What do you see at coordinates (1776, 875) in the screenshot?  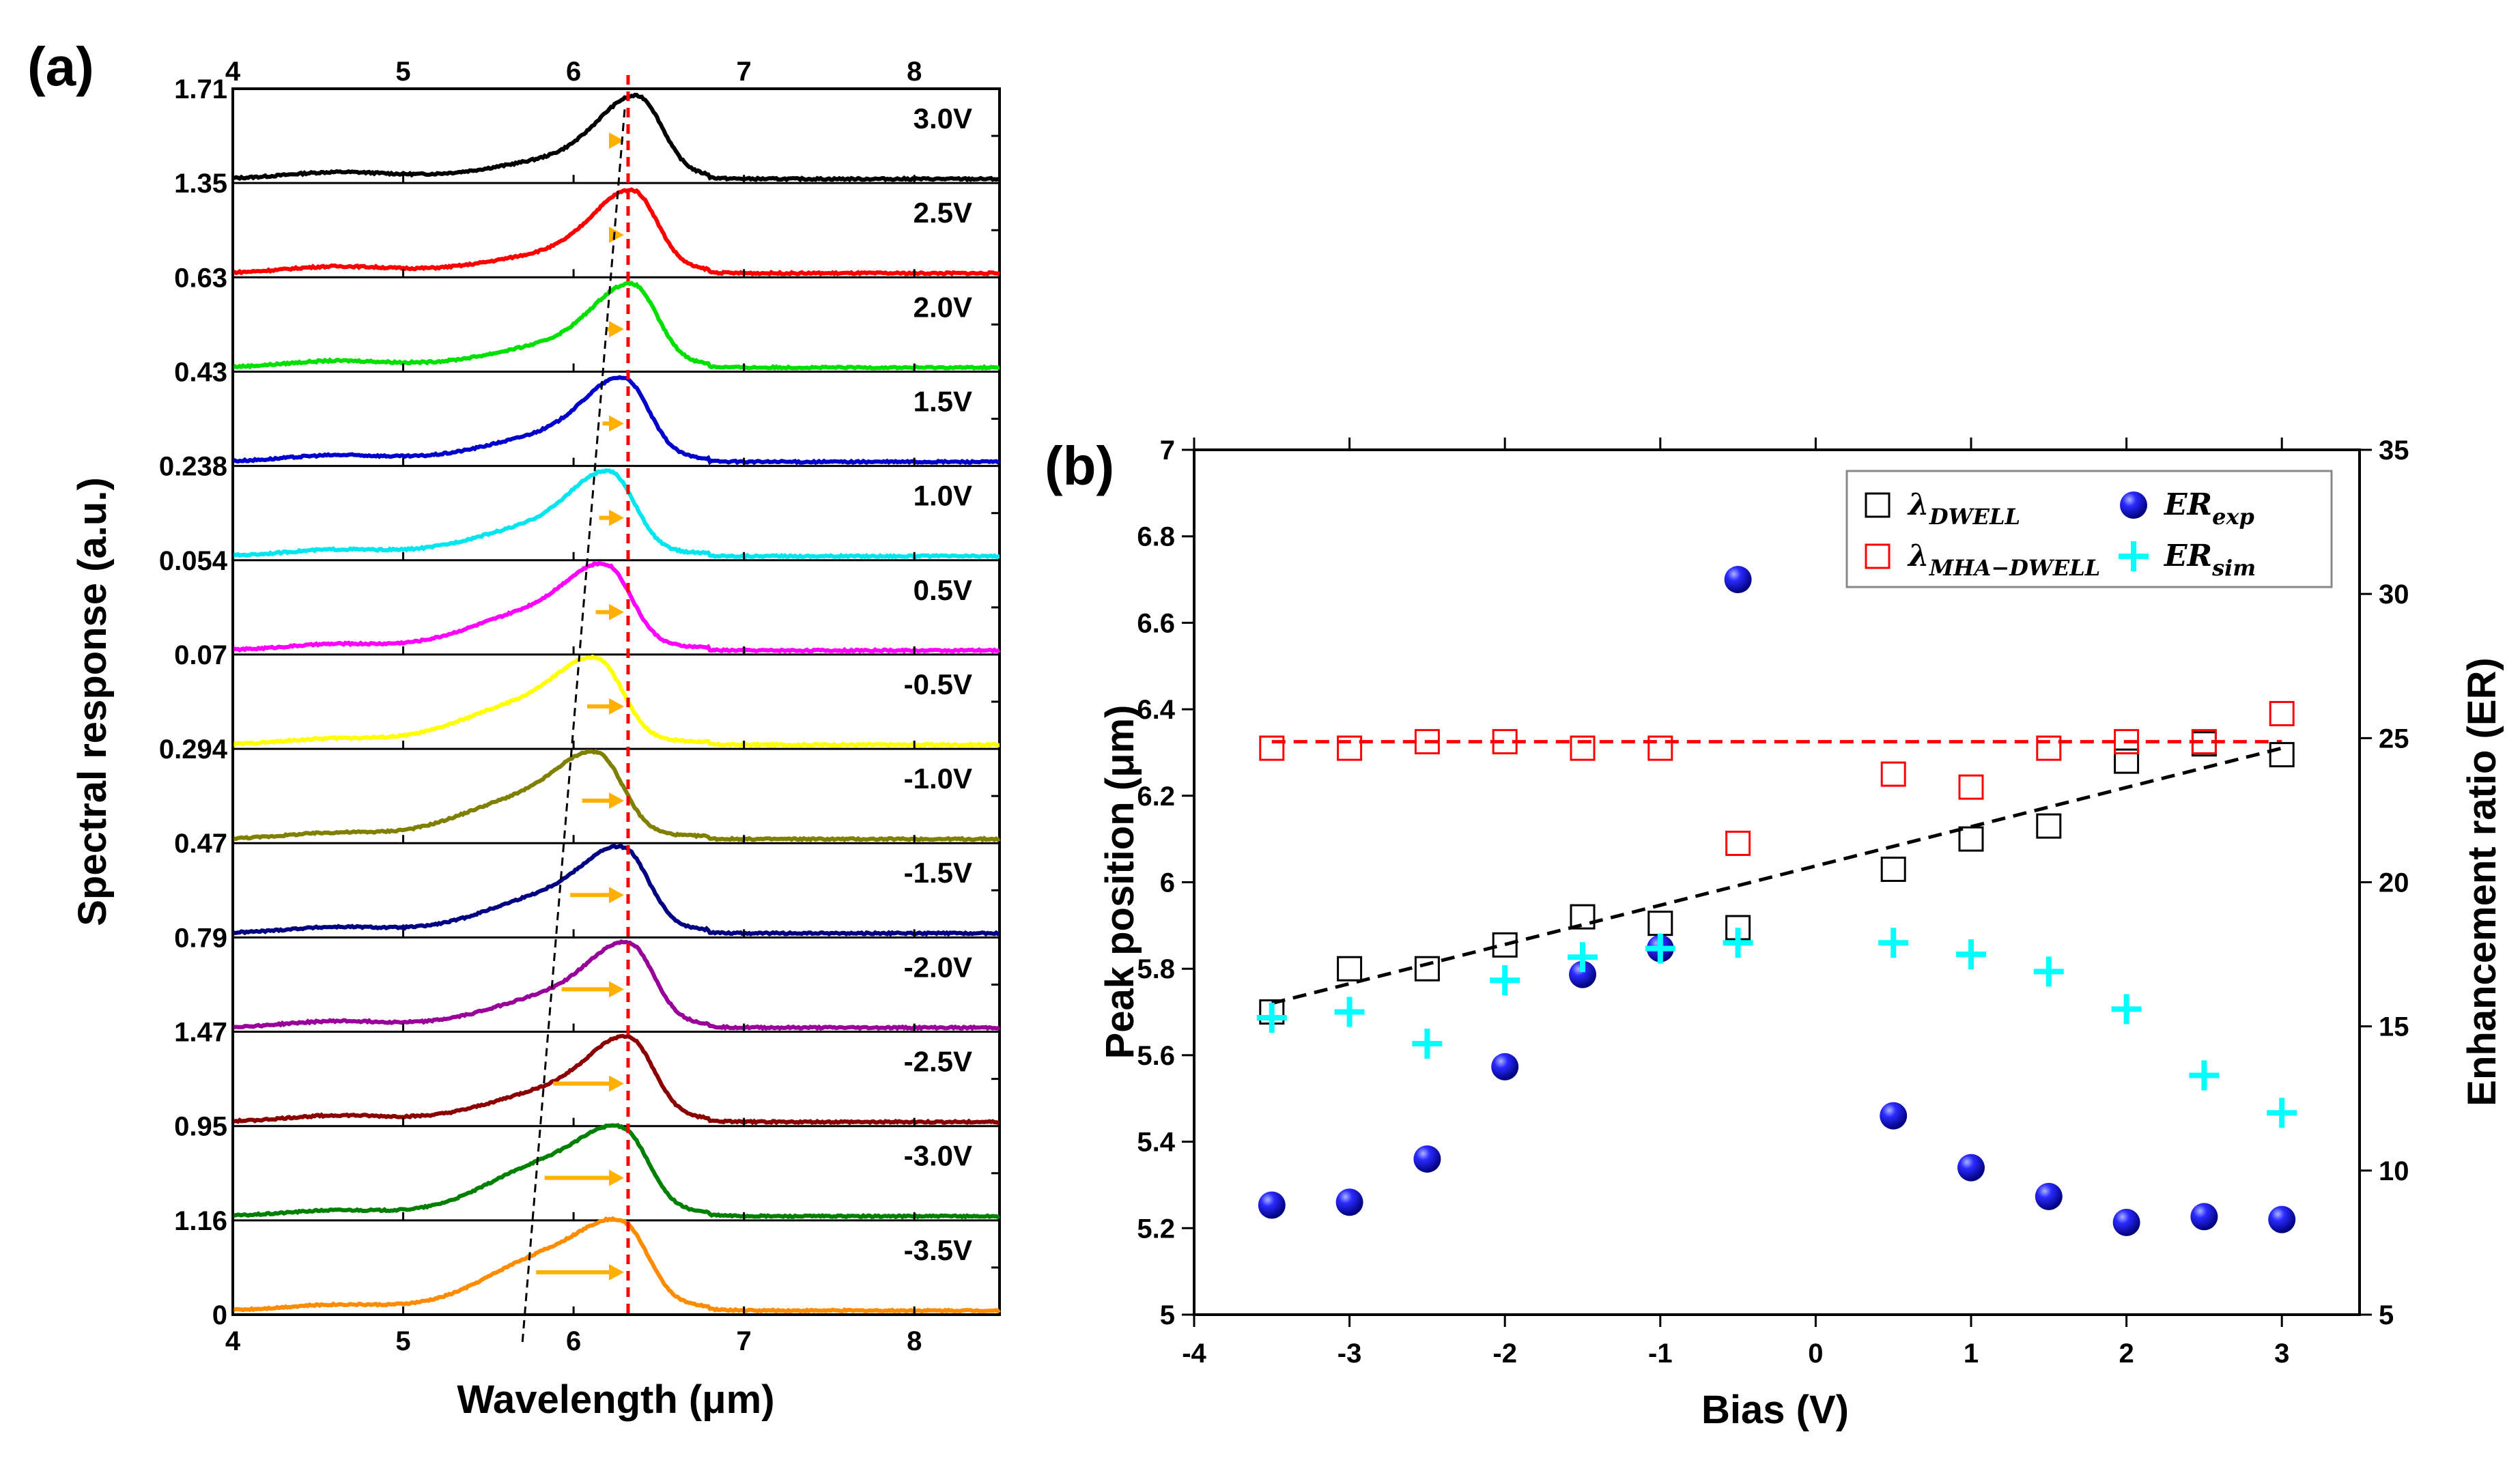 I see `fit-line` at bounding box center [1776, 875].